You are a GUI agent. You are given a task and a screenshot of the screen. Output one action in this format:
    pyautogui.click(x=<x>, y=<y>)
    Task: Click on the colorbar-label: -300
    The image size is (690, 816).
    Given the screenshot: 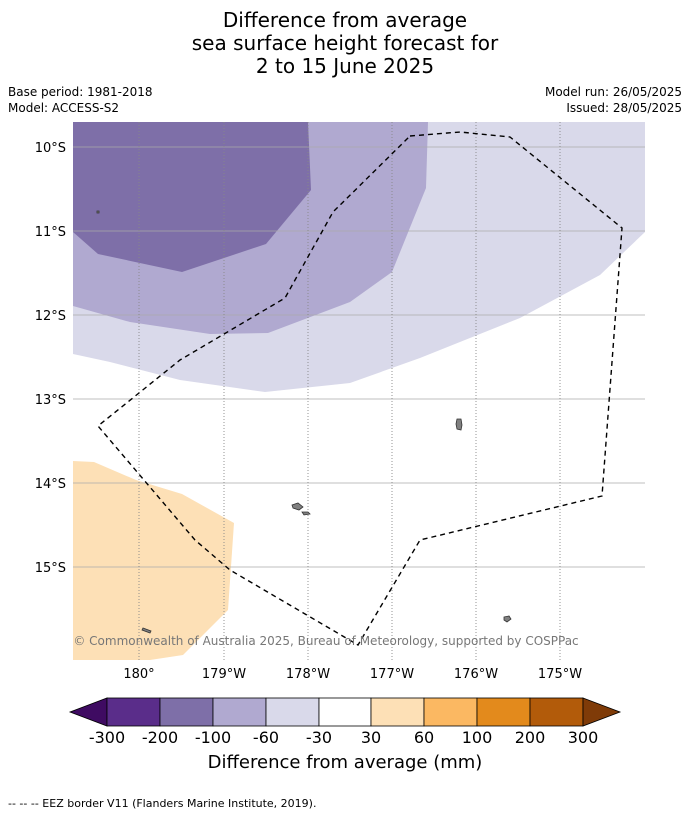 What is the action you would take?
    pyautogui.click(x=107, y=737)
    